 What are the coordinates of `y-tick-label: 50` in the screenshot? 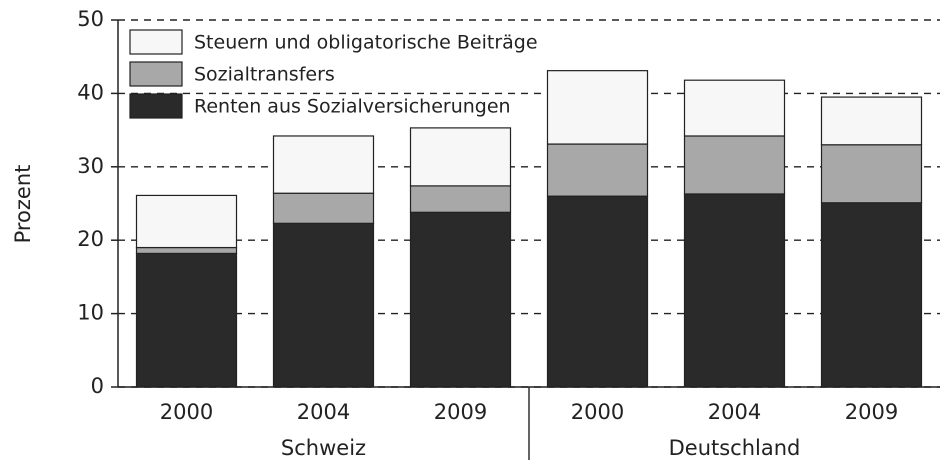 It's located at (90, 19).